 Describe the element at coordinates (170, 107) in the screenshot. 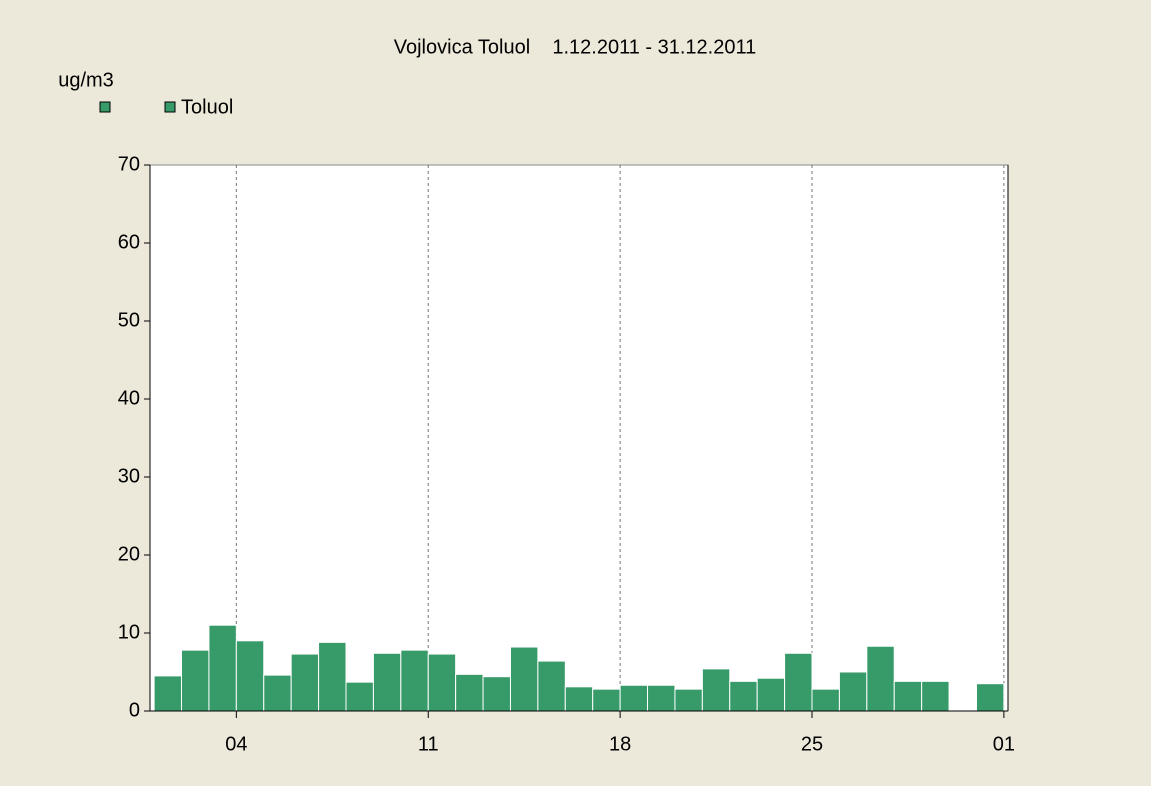

I see `legend-swatch` at that location.